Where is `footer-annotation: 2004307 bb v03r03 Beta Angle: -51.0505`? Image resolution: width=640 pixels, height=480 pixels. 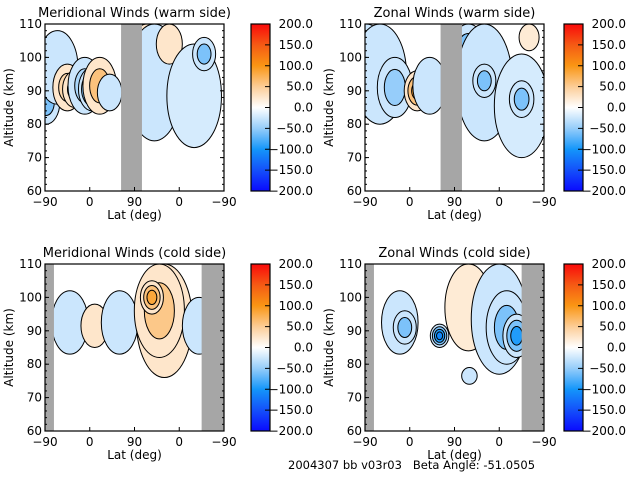 footer-annotation: 2004307 bb v03r03 Beta Angle: -51.0505 is located at coordinates (411, 465).